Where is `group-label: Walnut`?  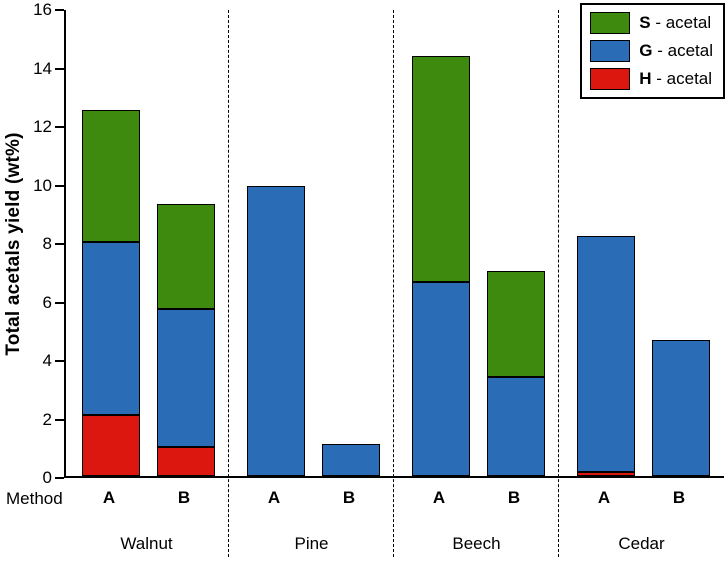 group-label: Walnut is located at coordinates (146, 543).